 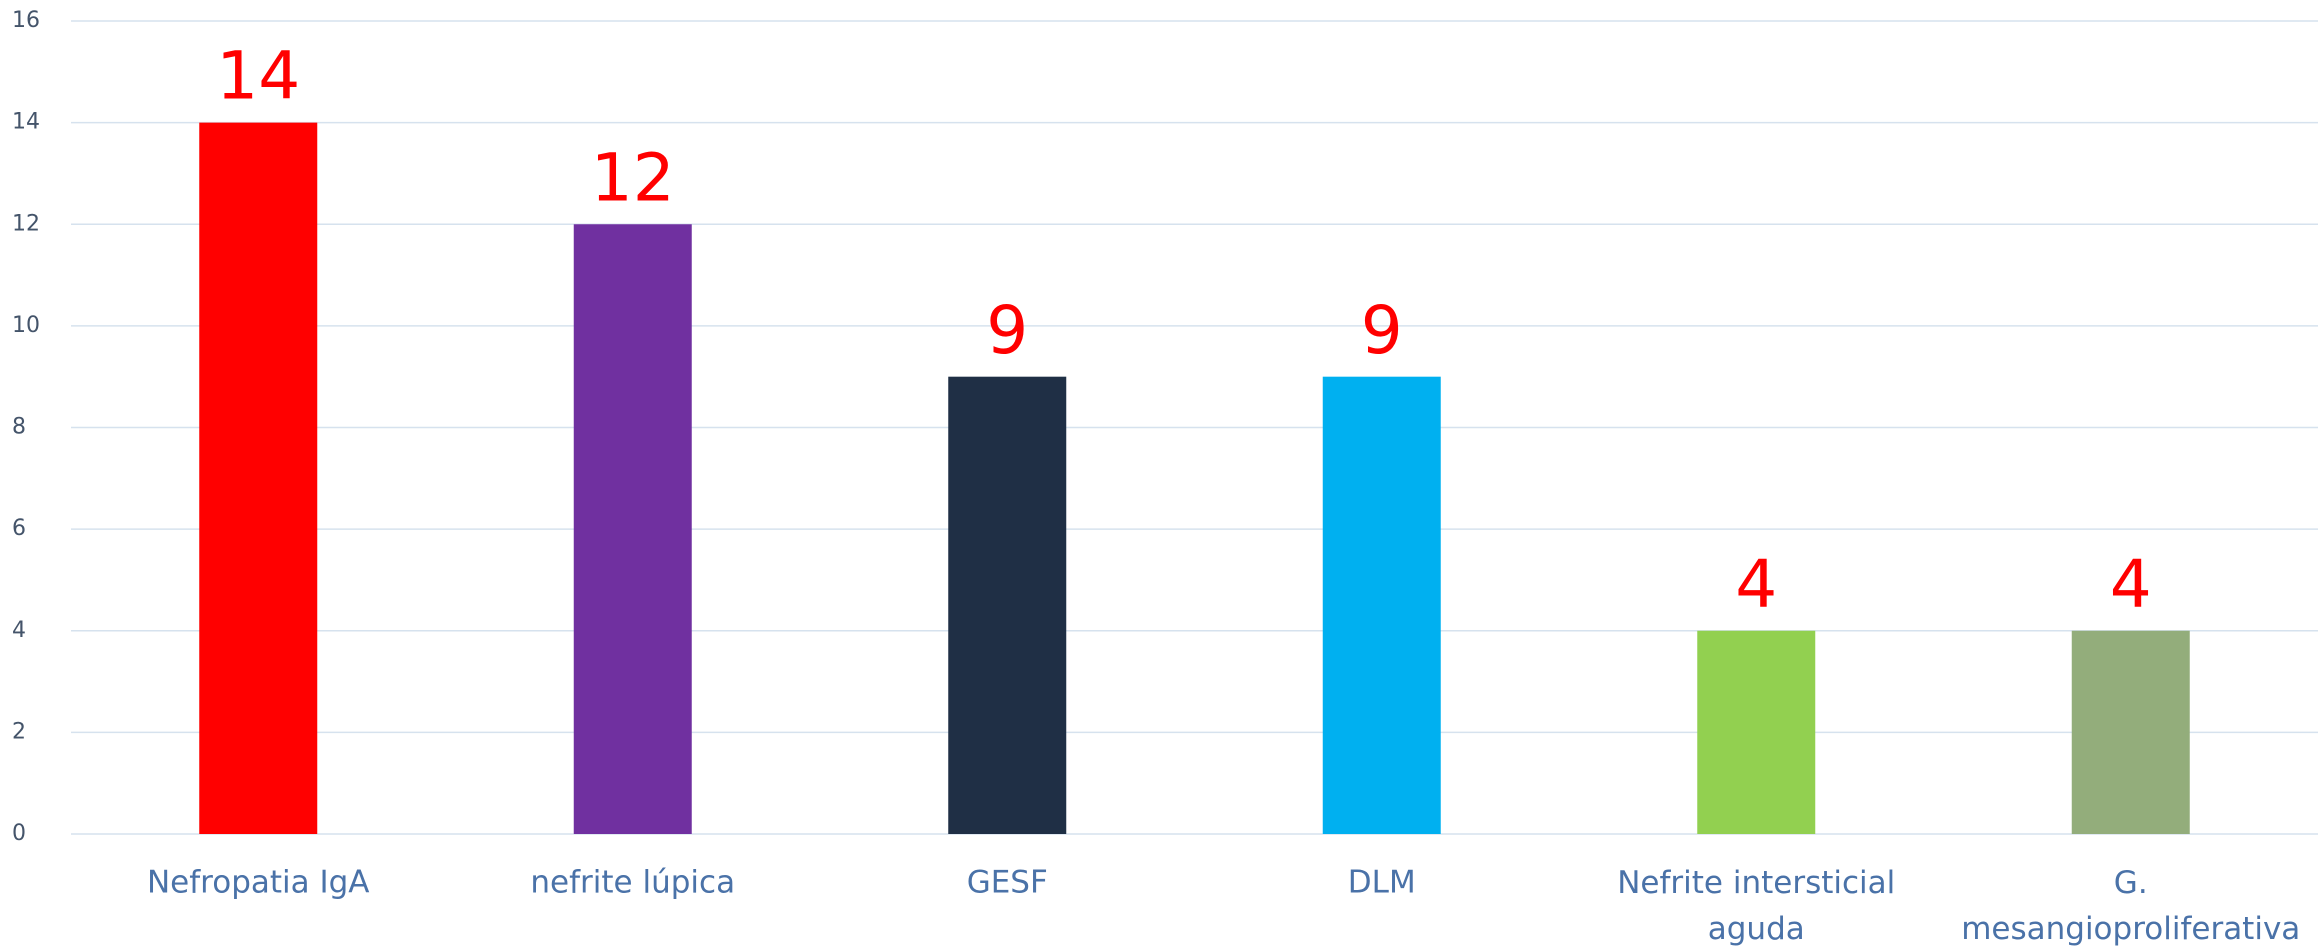 What do you see at coordinates (26, 122) in the screenshot?
I see `y-tick-label: 14` at bounding box center [26, 122].